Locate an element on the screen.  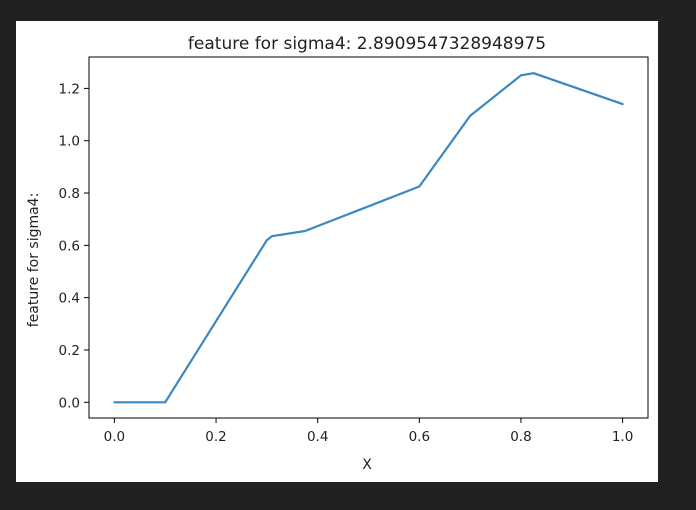
x-axis-label: X is located at coordinates (367, 465).